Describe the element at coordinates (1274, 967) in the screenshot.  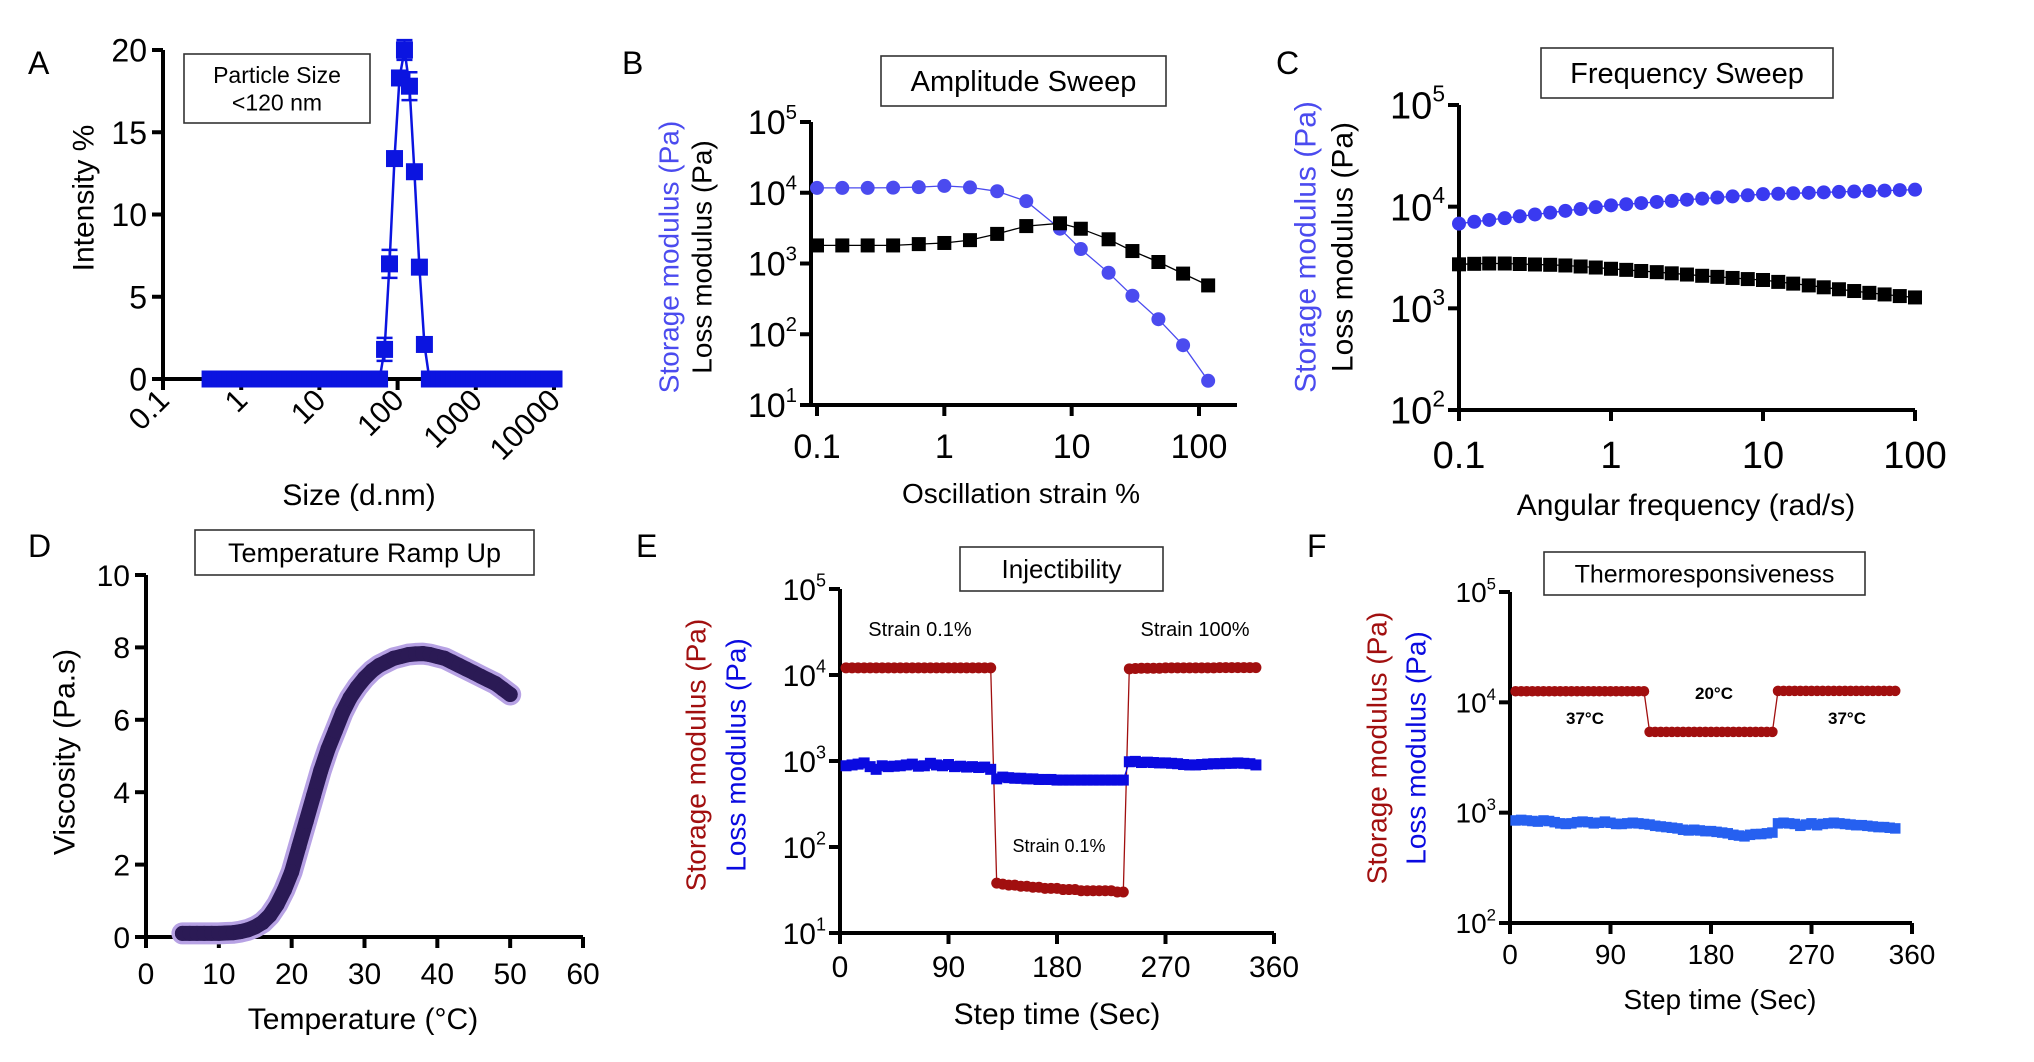
I see `x-tick-label: 360` at that location.